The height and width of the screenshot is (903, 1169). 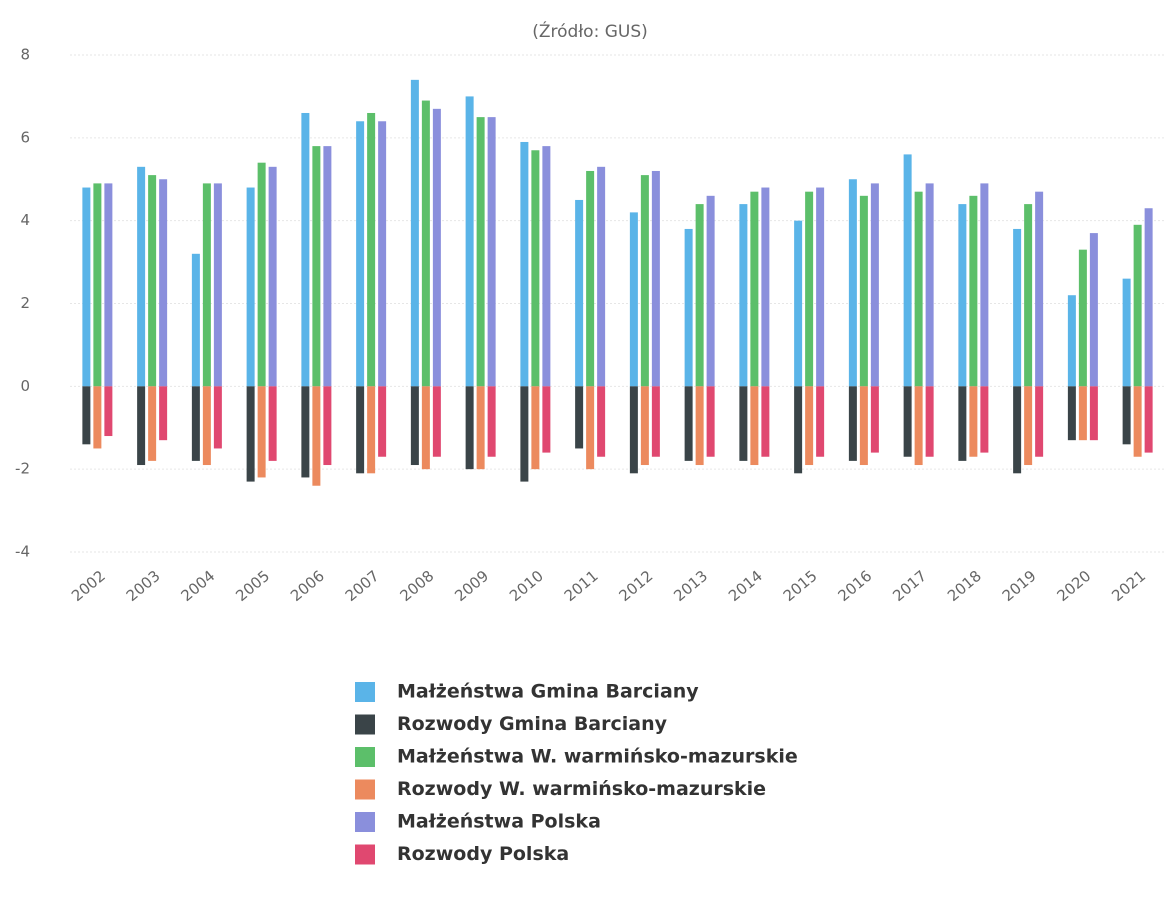 I want to click on x-tick-label: 2012, so click(x=636, y=586).